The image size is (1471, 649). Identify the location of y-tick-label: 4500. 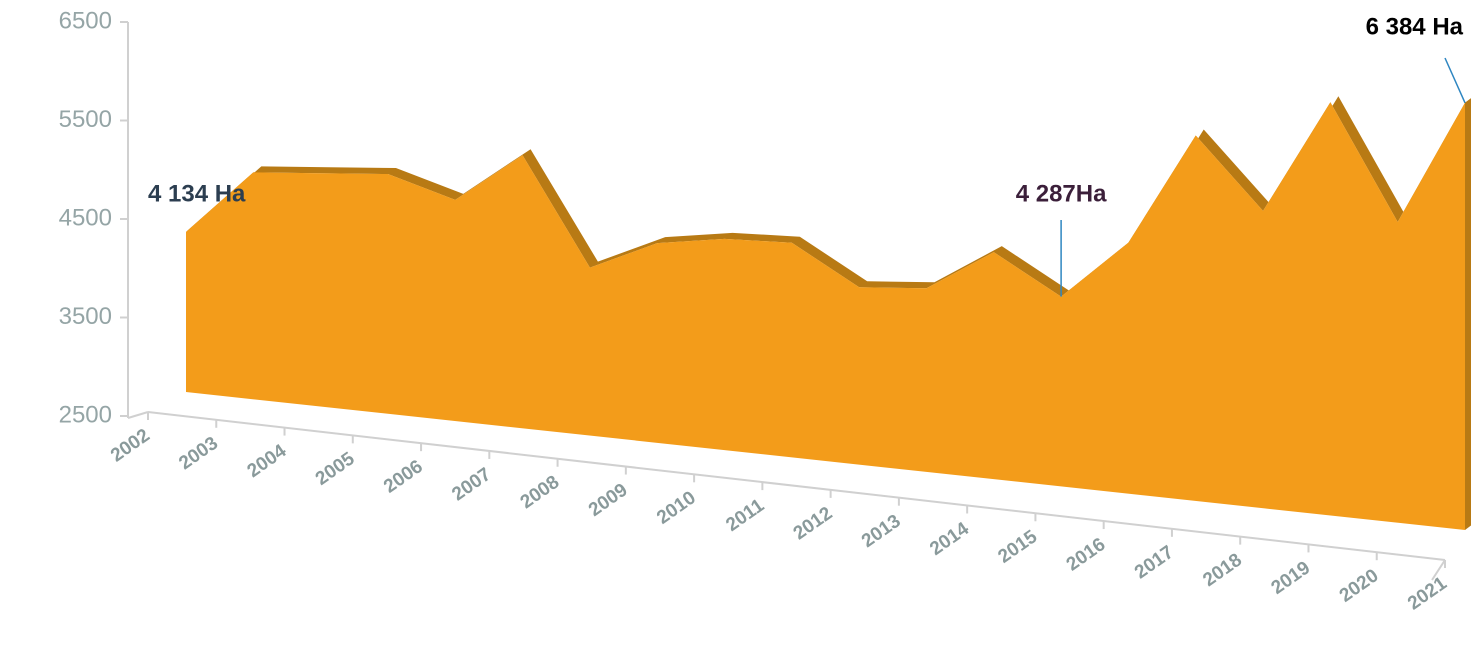
(85, 217).